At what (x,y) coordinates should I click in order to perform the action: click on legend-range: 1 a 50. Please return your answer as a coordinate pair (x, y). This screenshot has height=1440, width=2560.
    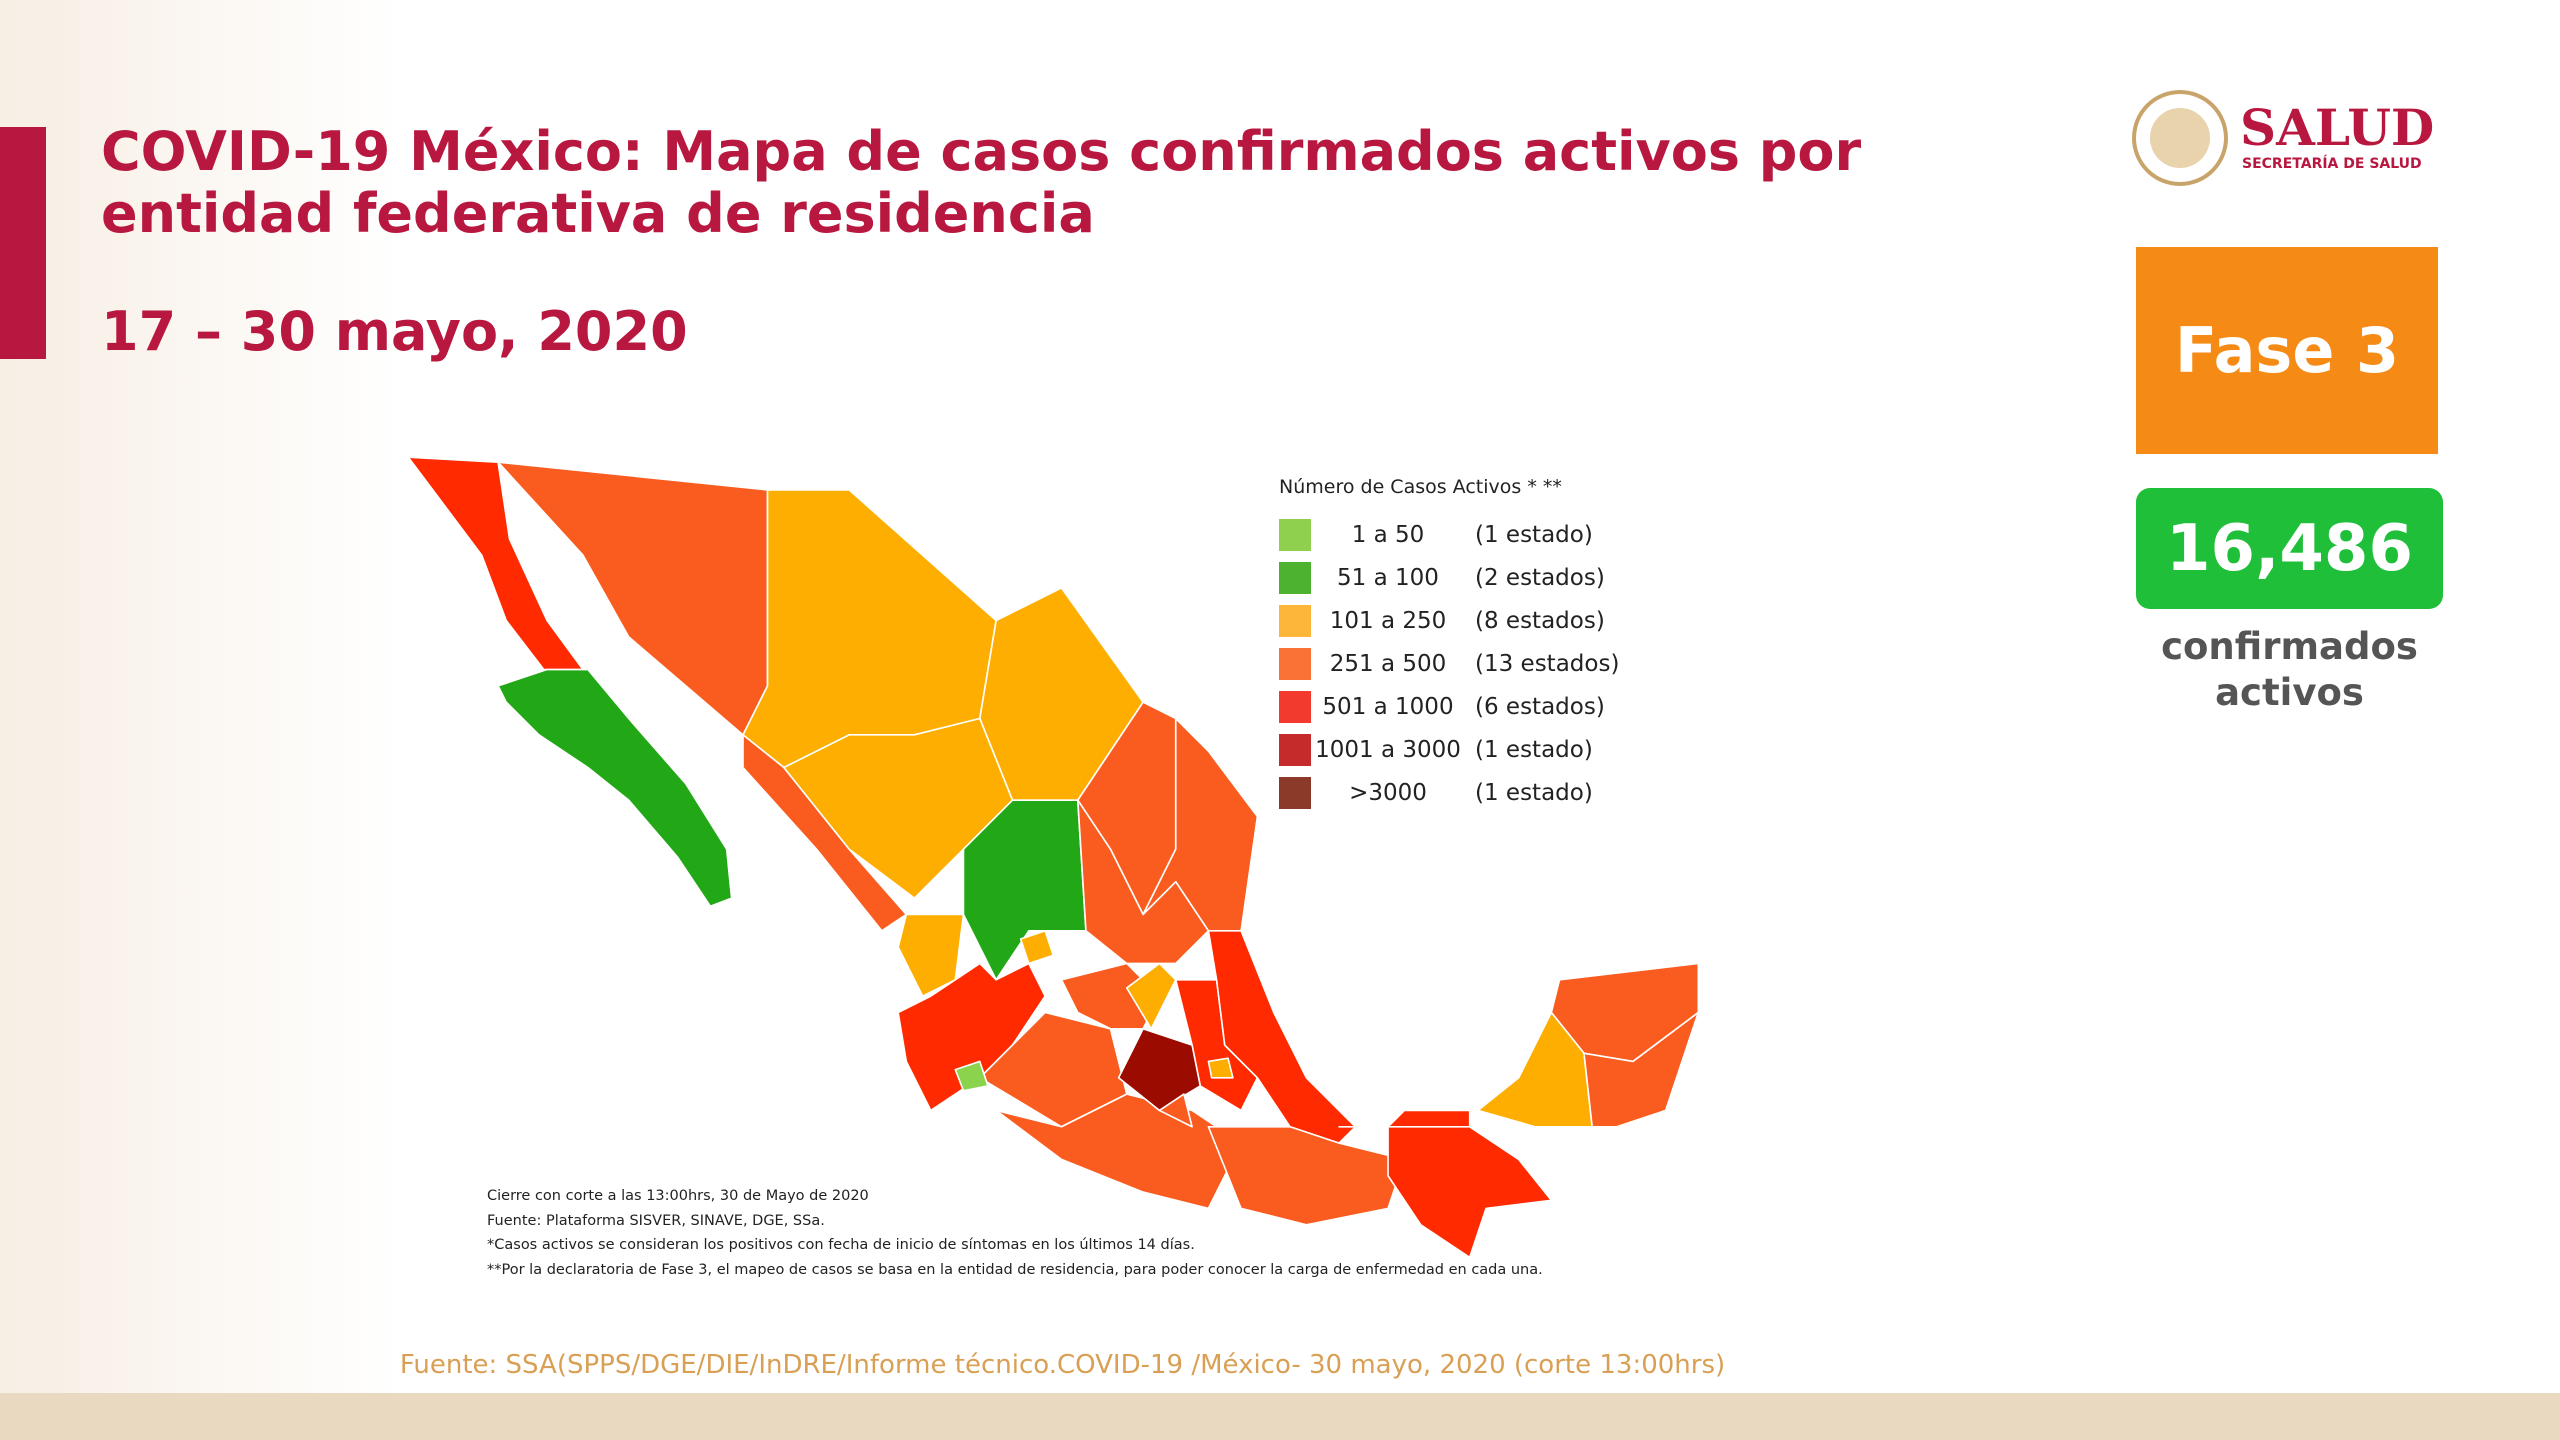
    Looking at the image, I should click on (1388, 535).